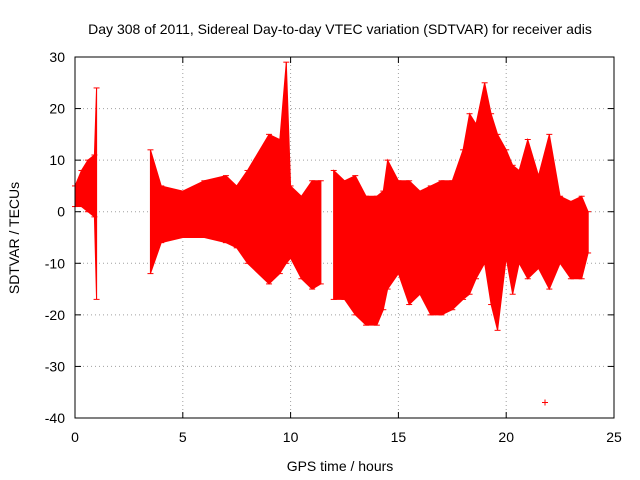 The image size is (640, 480). I want to click on x-tick-label: 20, so click(506, 437).